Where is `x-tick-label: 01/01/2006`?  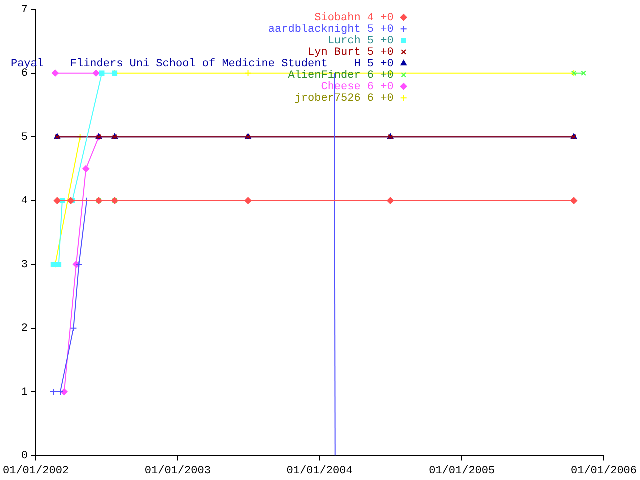
x-tick-label: 01/01/2006 is located at coordinates (603, 471).